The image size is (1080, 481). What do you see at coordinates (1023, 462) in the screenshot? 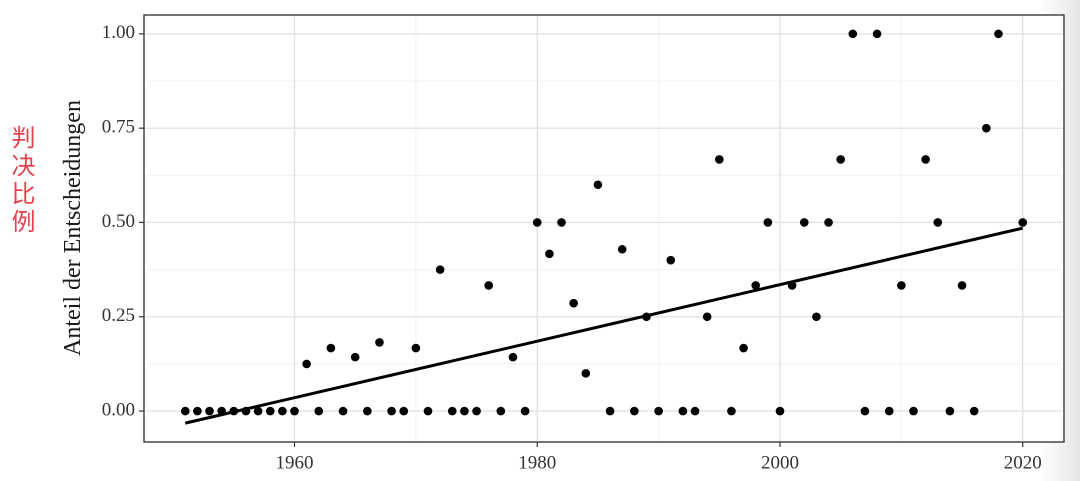
I see `x-tick-label: 2020` at bounding box center [1023, 462].